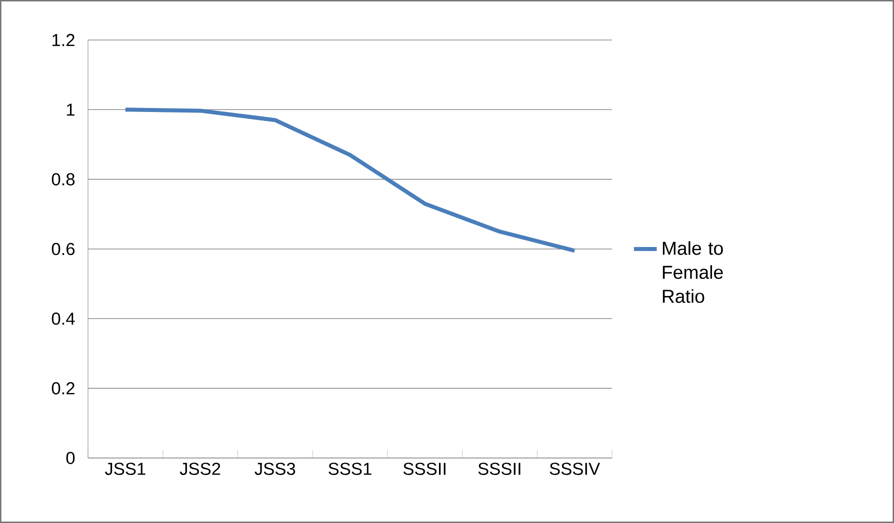 This screenshot has height=523, width=894. Describe the element at coordinates (63, 179) in the screenshot. I see `y-tick-label: 0.8` at that location.